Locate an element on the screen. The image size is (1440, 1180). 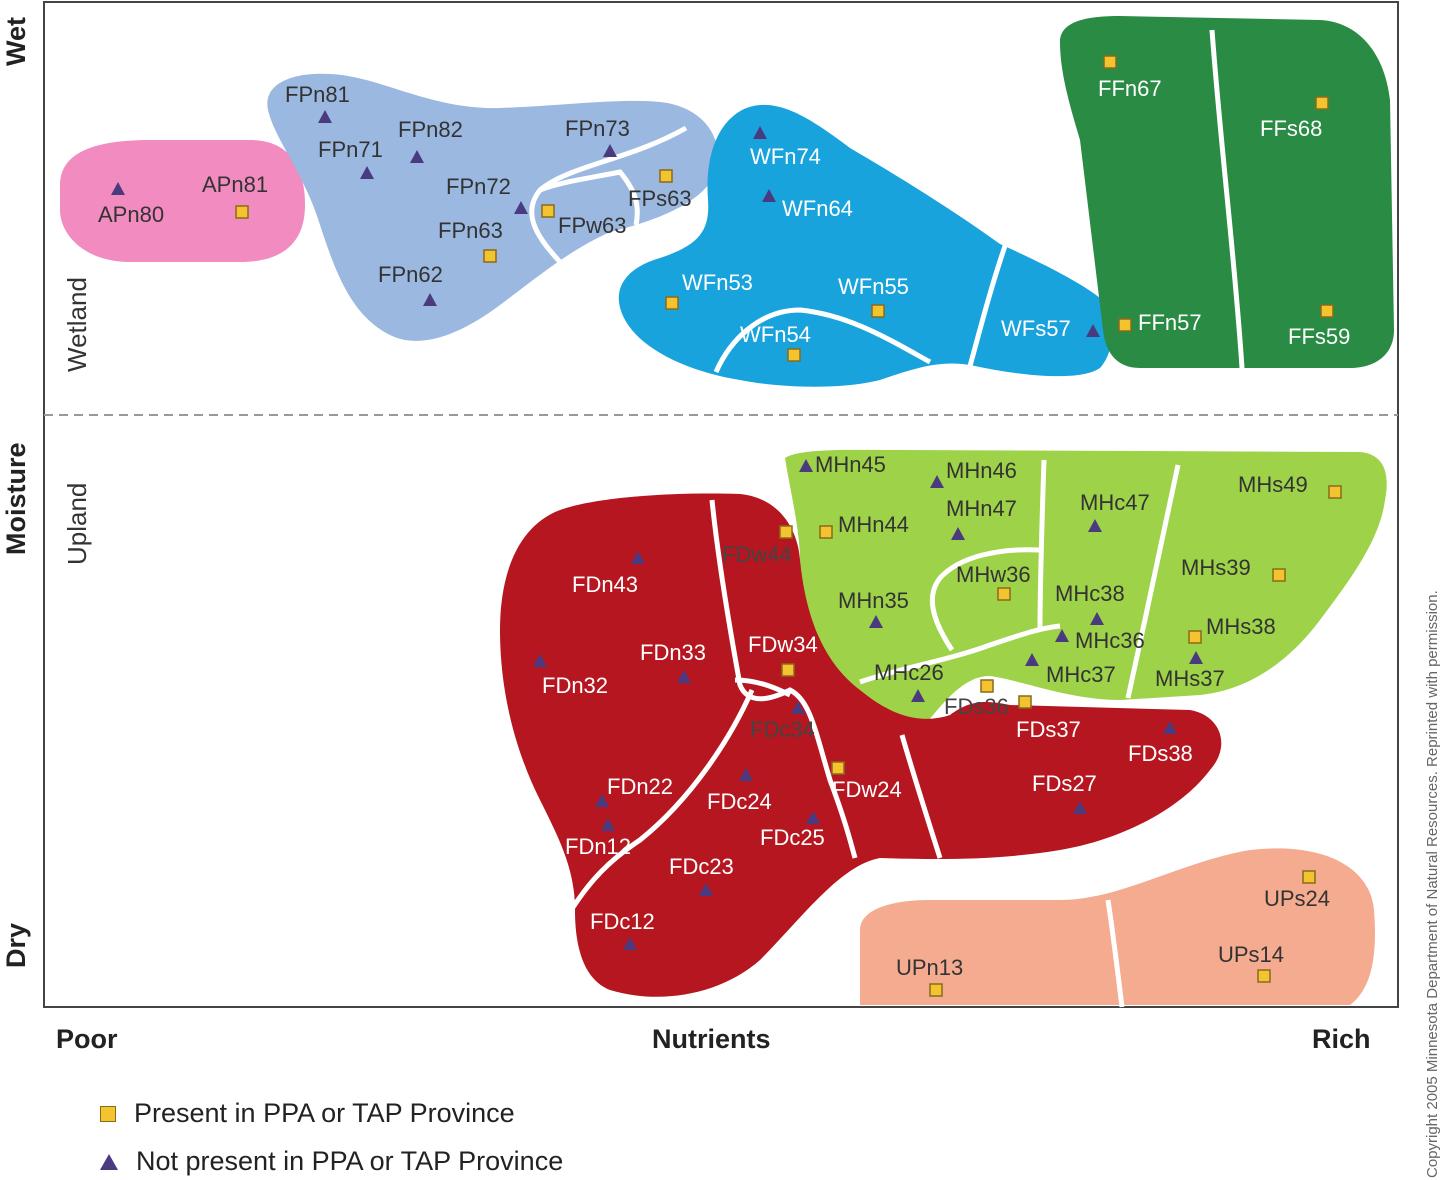
unit-label: FPn72 is located at coordinates (478, 186).